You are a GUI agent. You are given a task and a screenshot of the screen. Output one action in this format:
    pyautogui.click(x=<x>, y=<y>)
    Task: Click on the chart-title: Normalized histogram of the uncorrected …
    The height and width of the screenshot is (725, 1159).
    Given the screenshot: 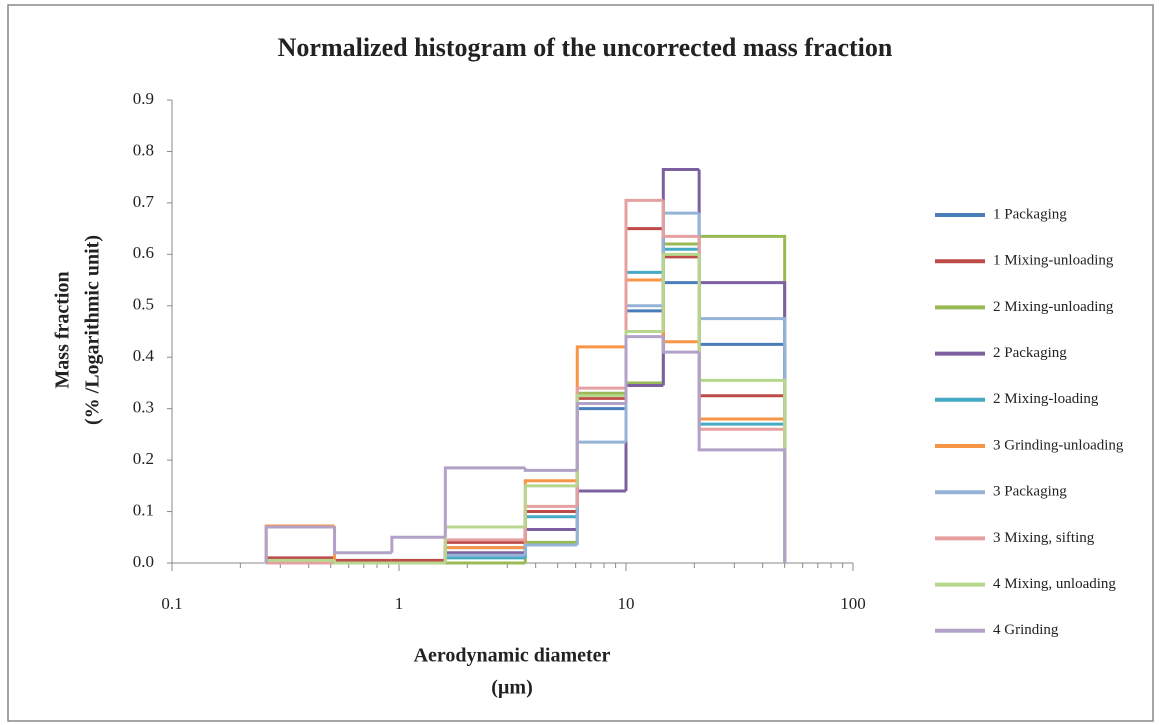 What is the action you would take?
    pyautogui.click(x=585, y=47)
    